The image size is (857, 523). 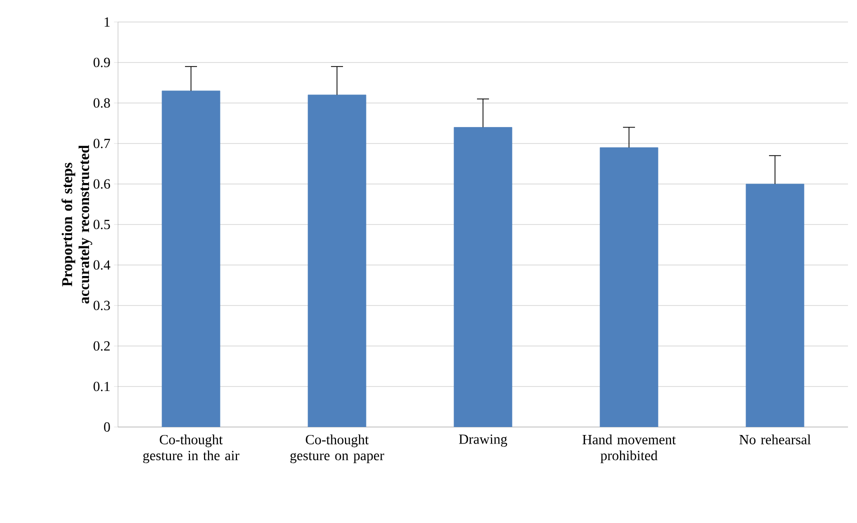 I want to click on y-tick-label: 0.8, so click(x=102, y=103).